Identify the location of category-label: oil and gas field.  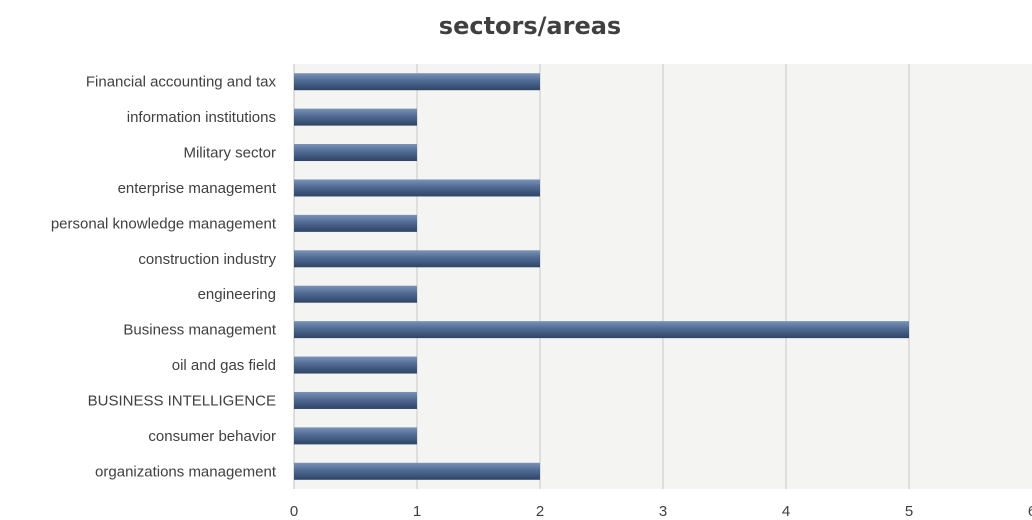
(224, 365).